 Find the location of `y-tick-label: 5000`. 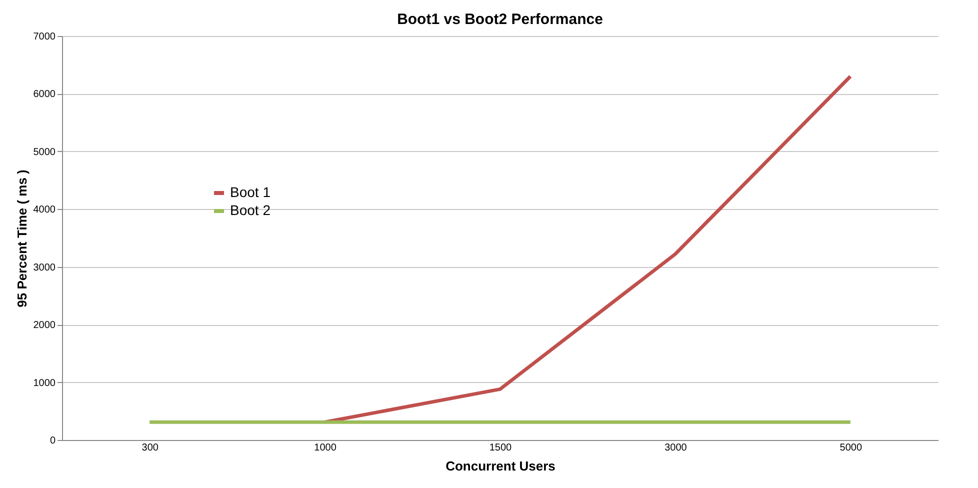

y-tick-label: 5000 is located at coordinates (44, 152).